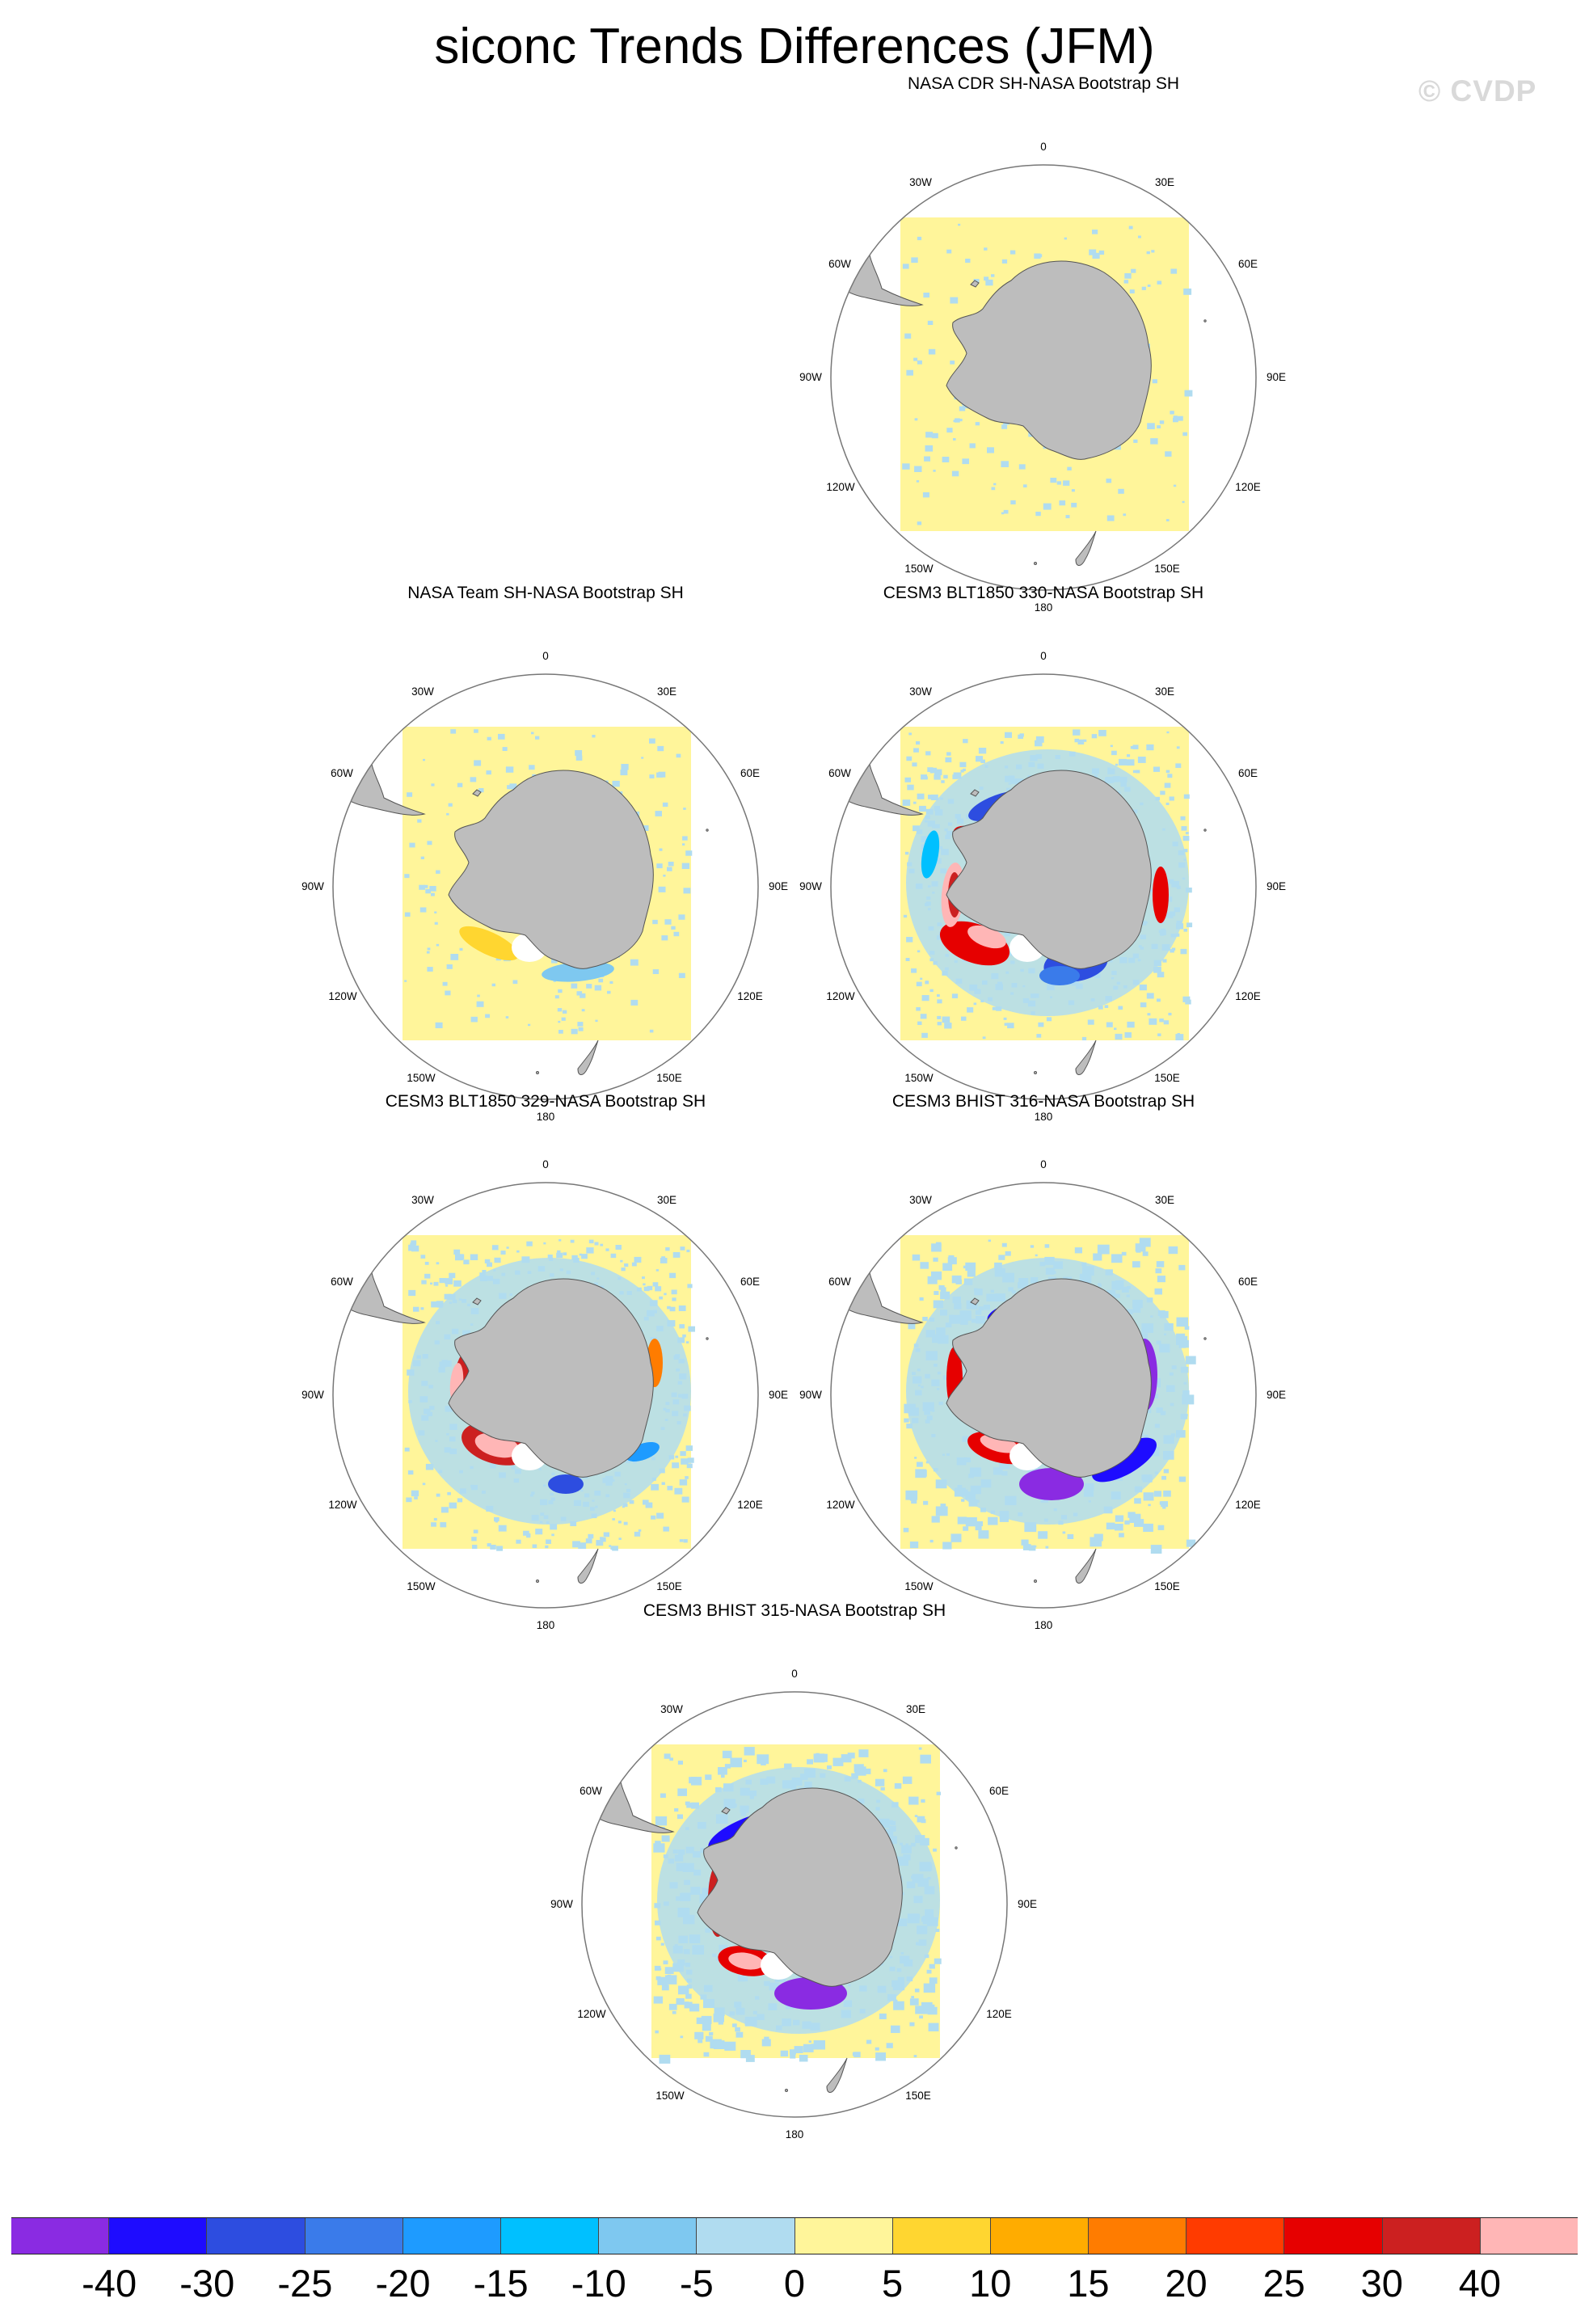 This screenshot has width=1589, height=2324. I want to click on colorbar-tick-label: -10, so click(598, 2284).